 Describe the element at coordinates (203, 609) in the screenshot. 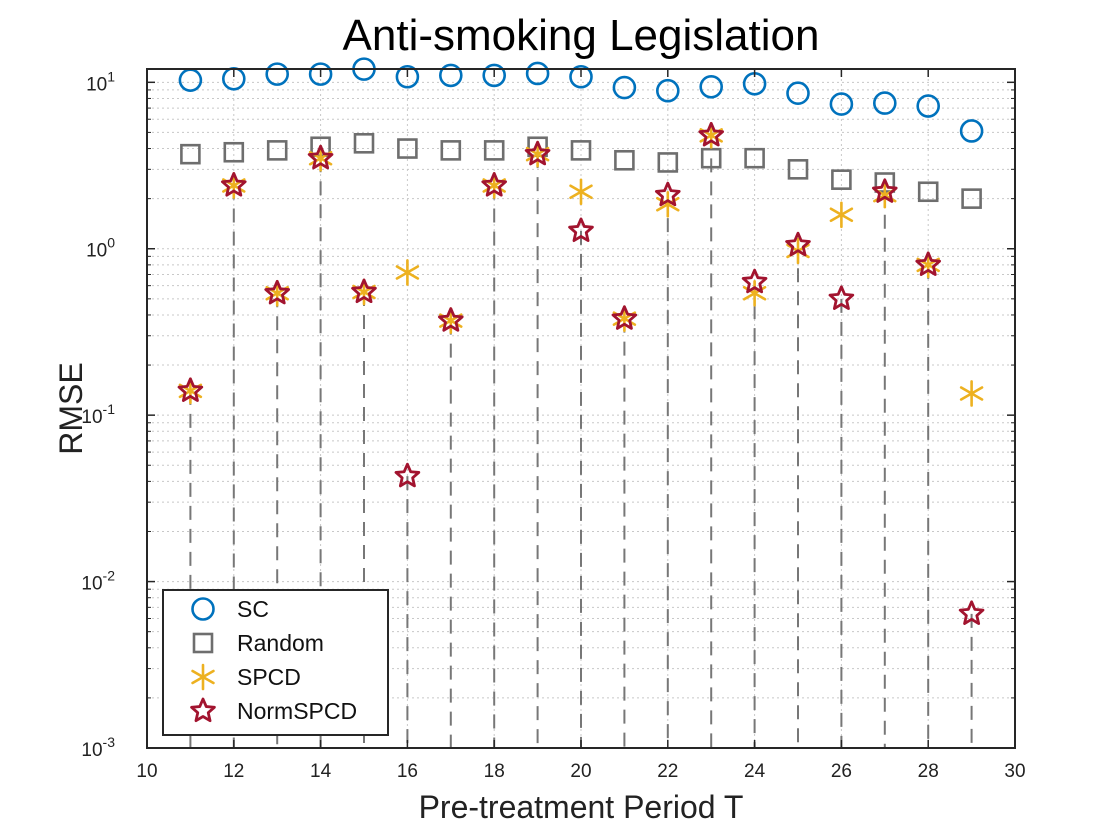

I see `legend-marker-sc` at that location.